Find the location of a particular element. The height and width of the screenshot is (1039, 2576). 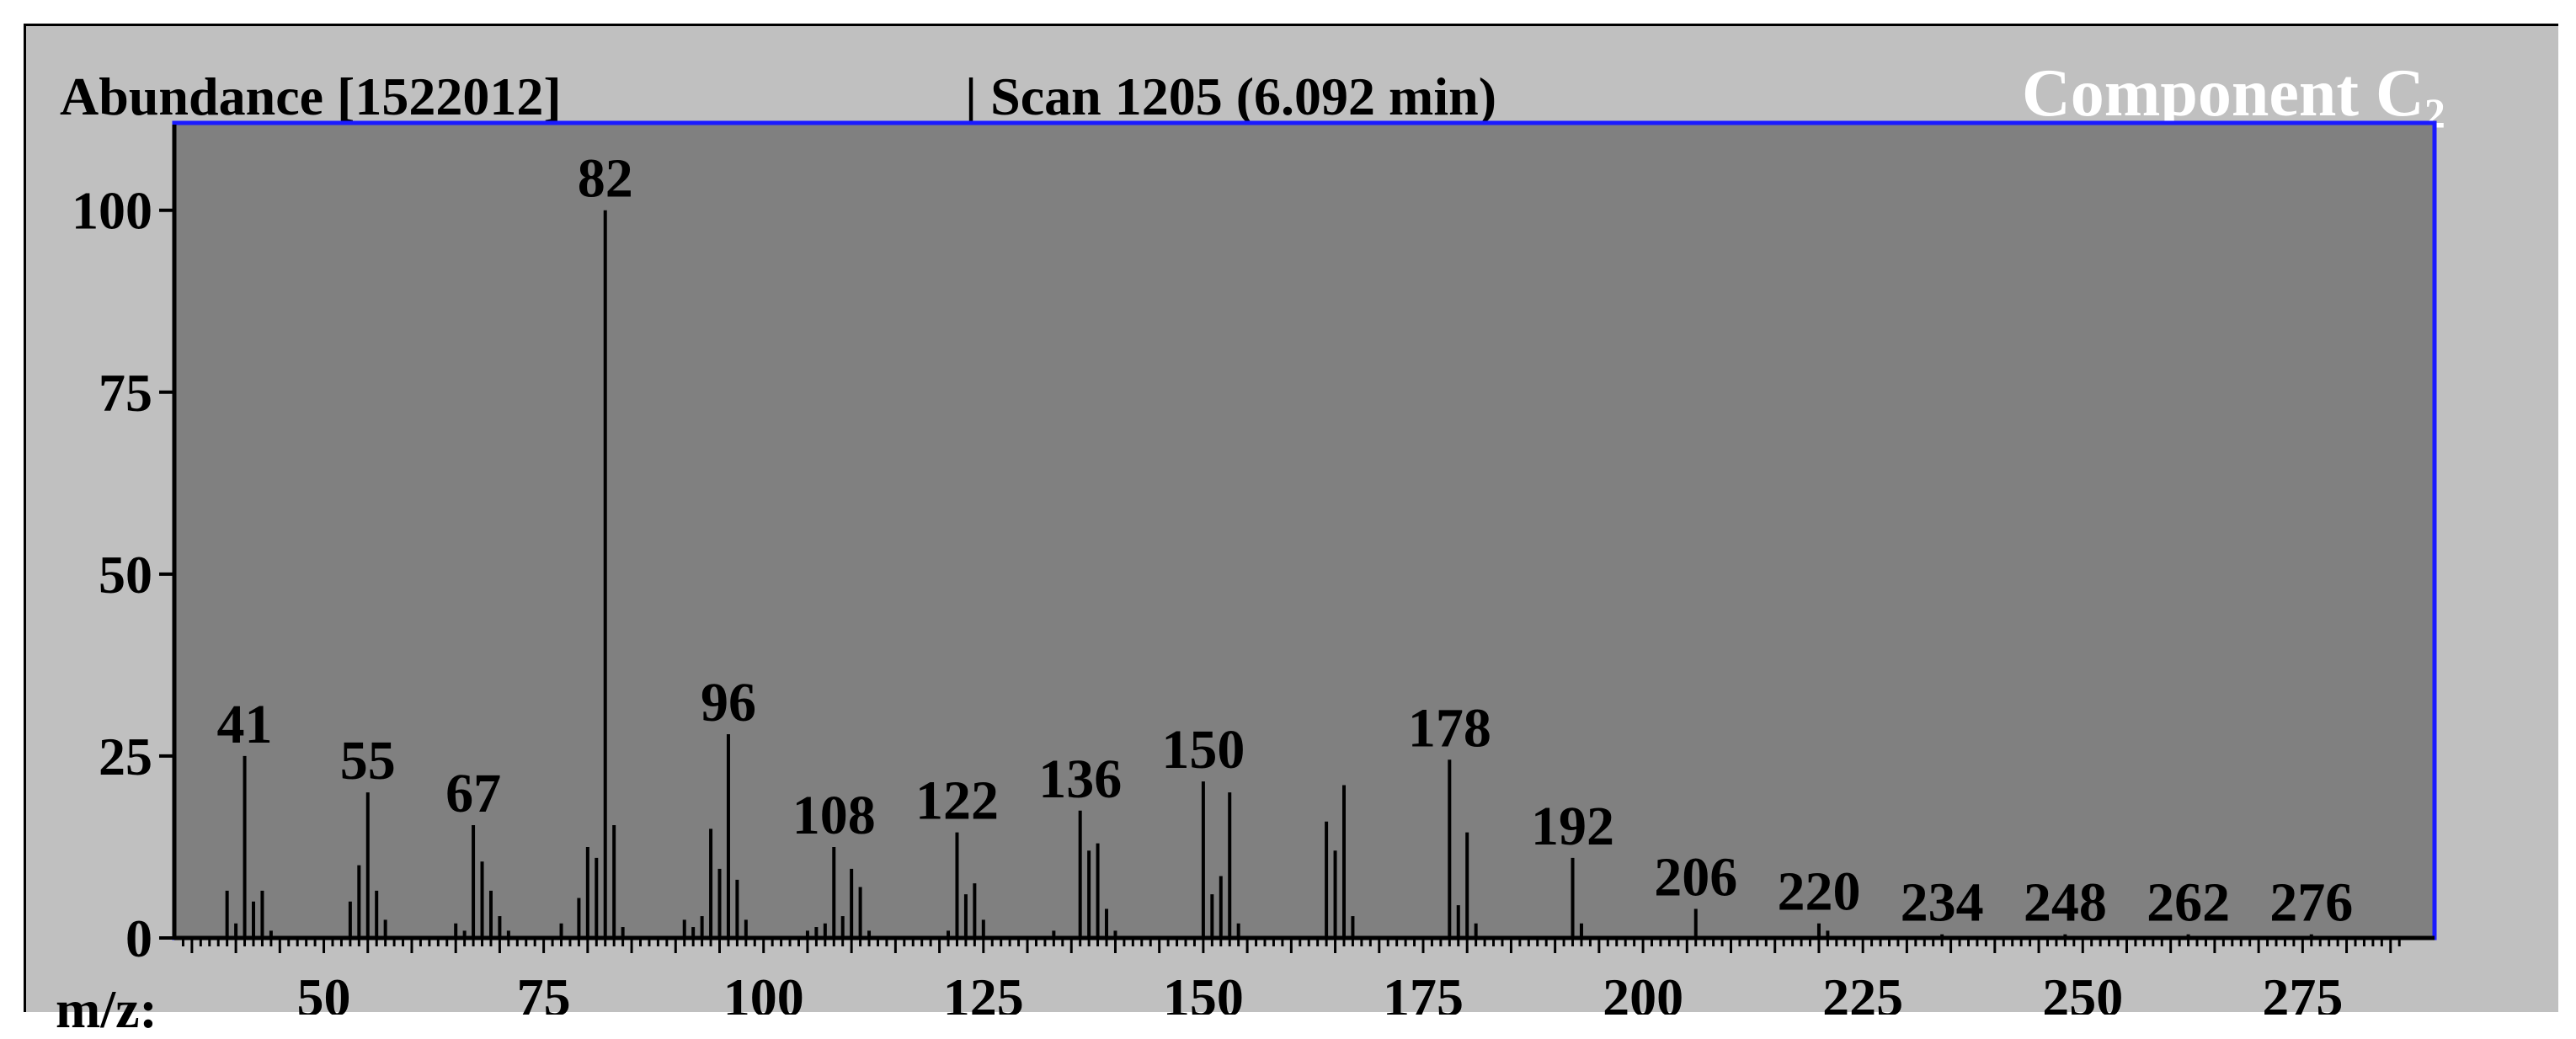

component-label: Component C2 is located at coordinates (2233, 97).